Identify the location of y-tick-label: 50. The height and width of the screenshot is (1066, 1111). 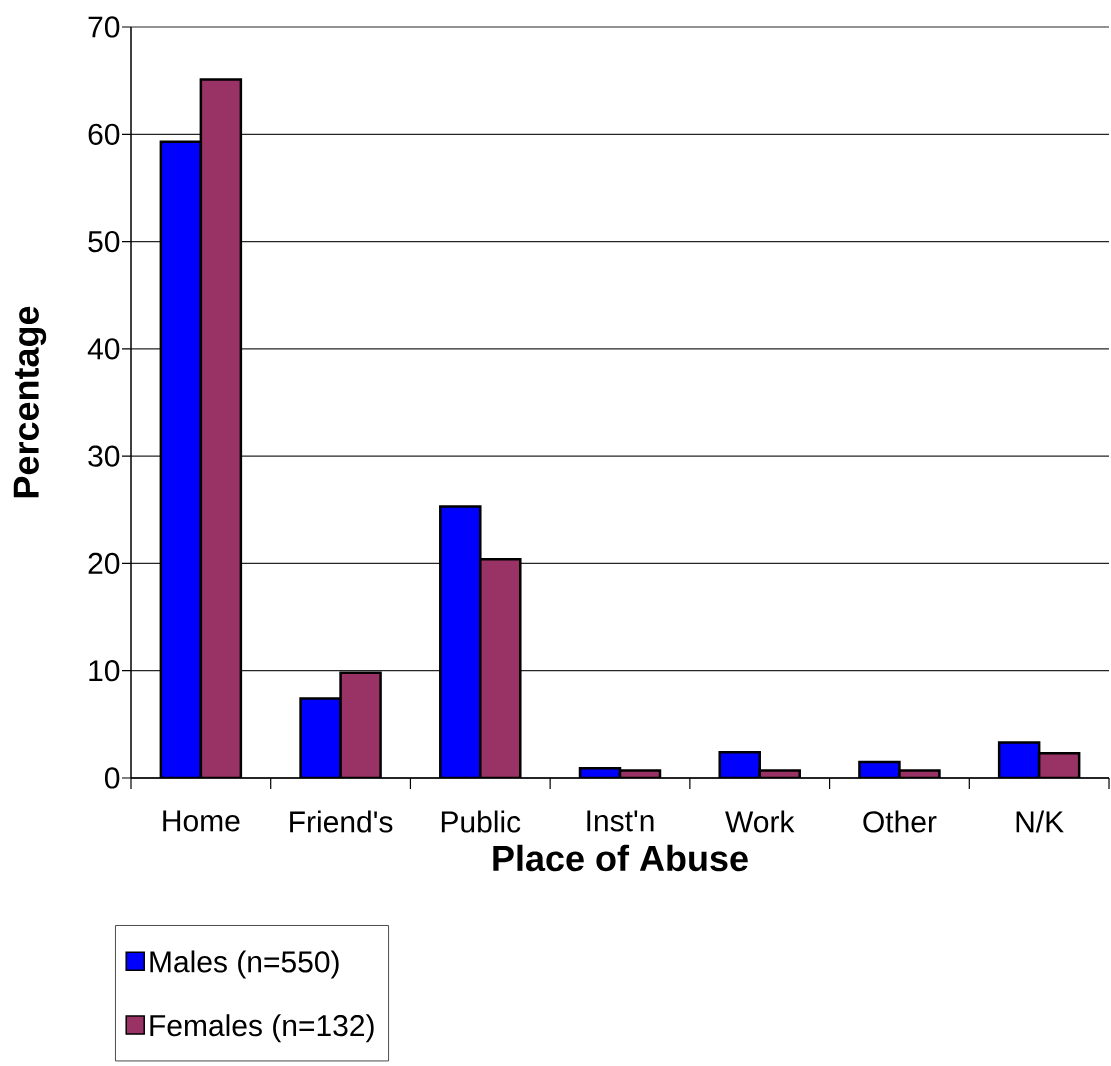
(104, 241).